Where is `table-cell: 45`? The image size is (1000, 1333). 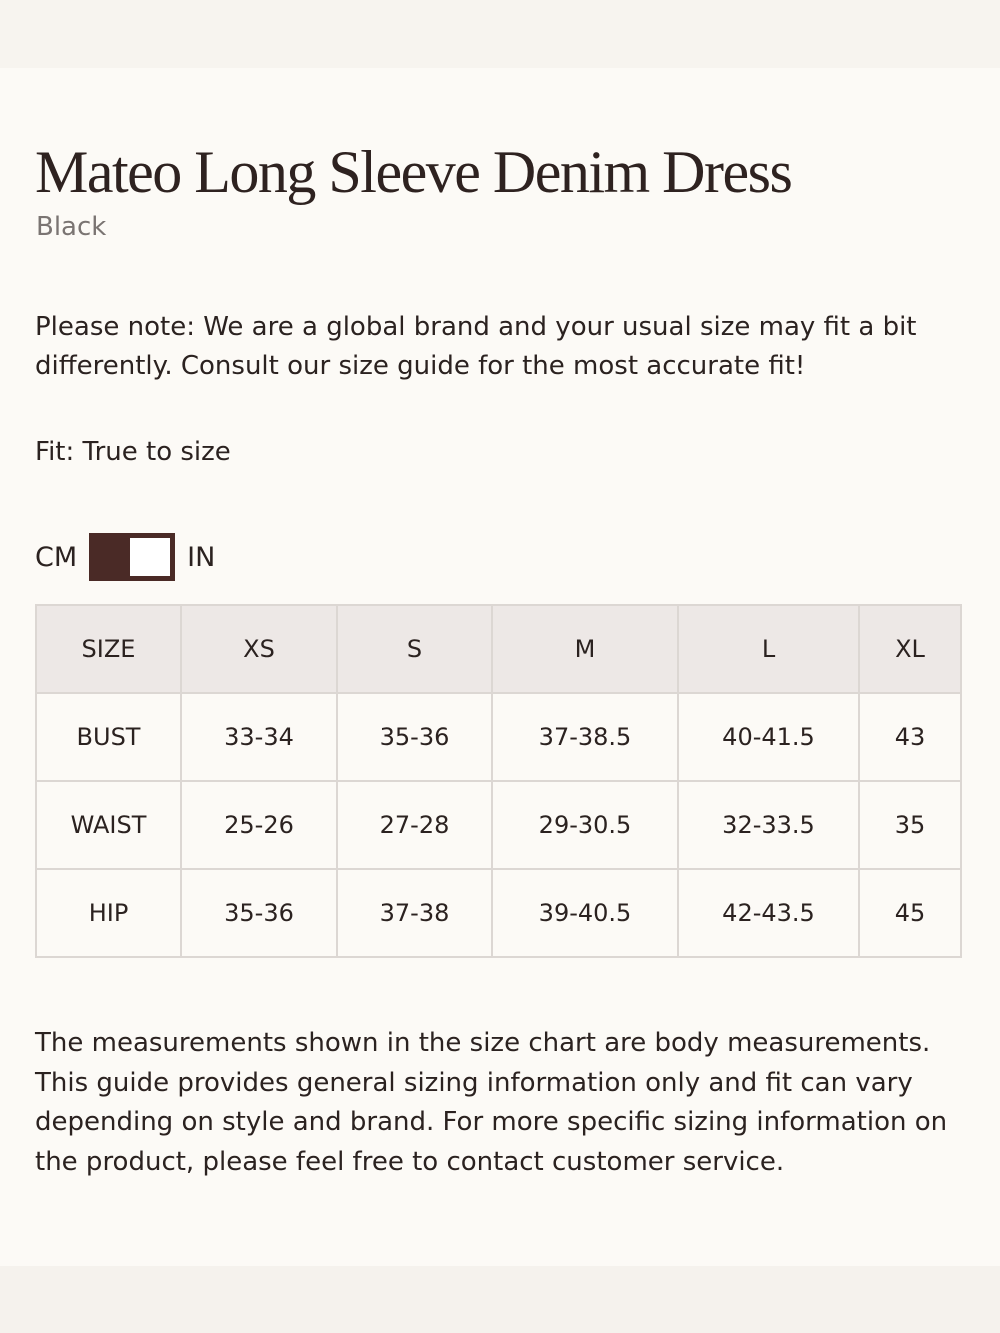
table-cell: 45 is located at coordinates (910, 913).